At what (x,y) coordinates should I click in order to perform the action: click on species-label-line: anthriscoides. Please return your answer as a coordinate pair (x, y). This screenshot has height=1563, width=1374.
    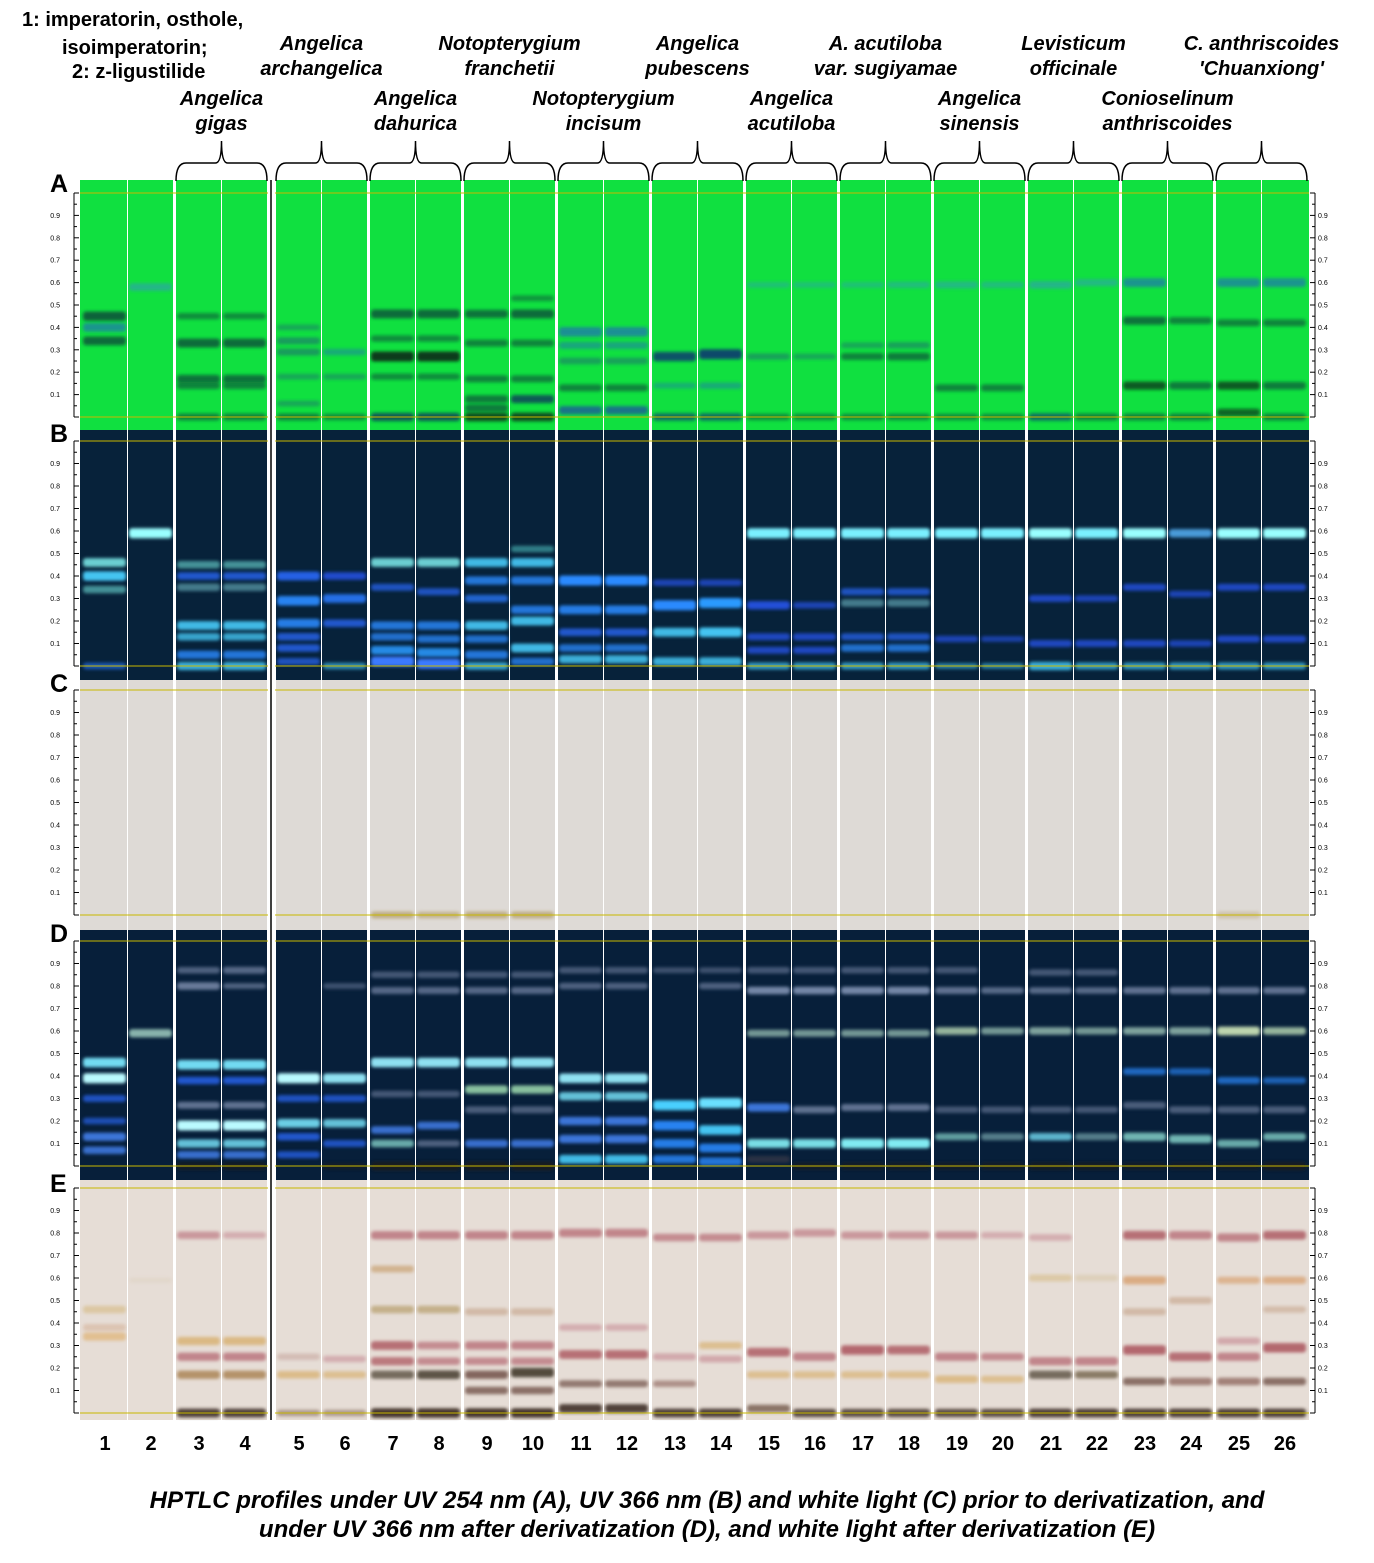
    Looking at the image, I should click on (1167, 124).